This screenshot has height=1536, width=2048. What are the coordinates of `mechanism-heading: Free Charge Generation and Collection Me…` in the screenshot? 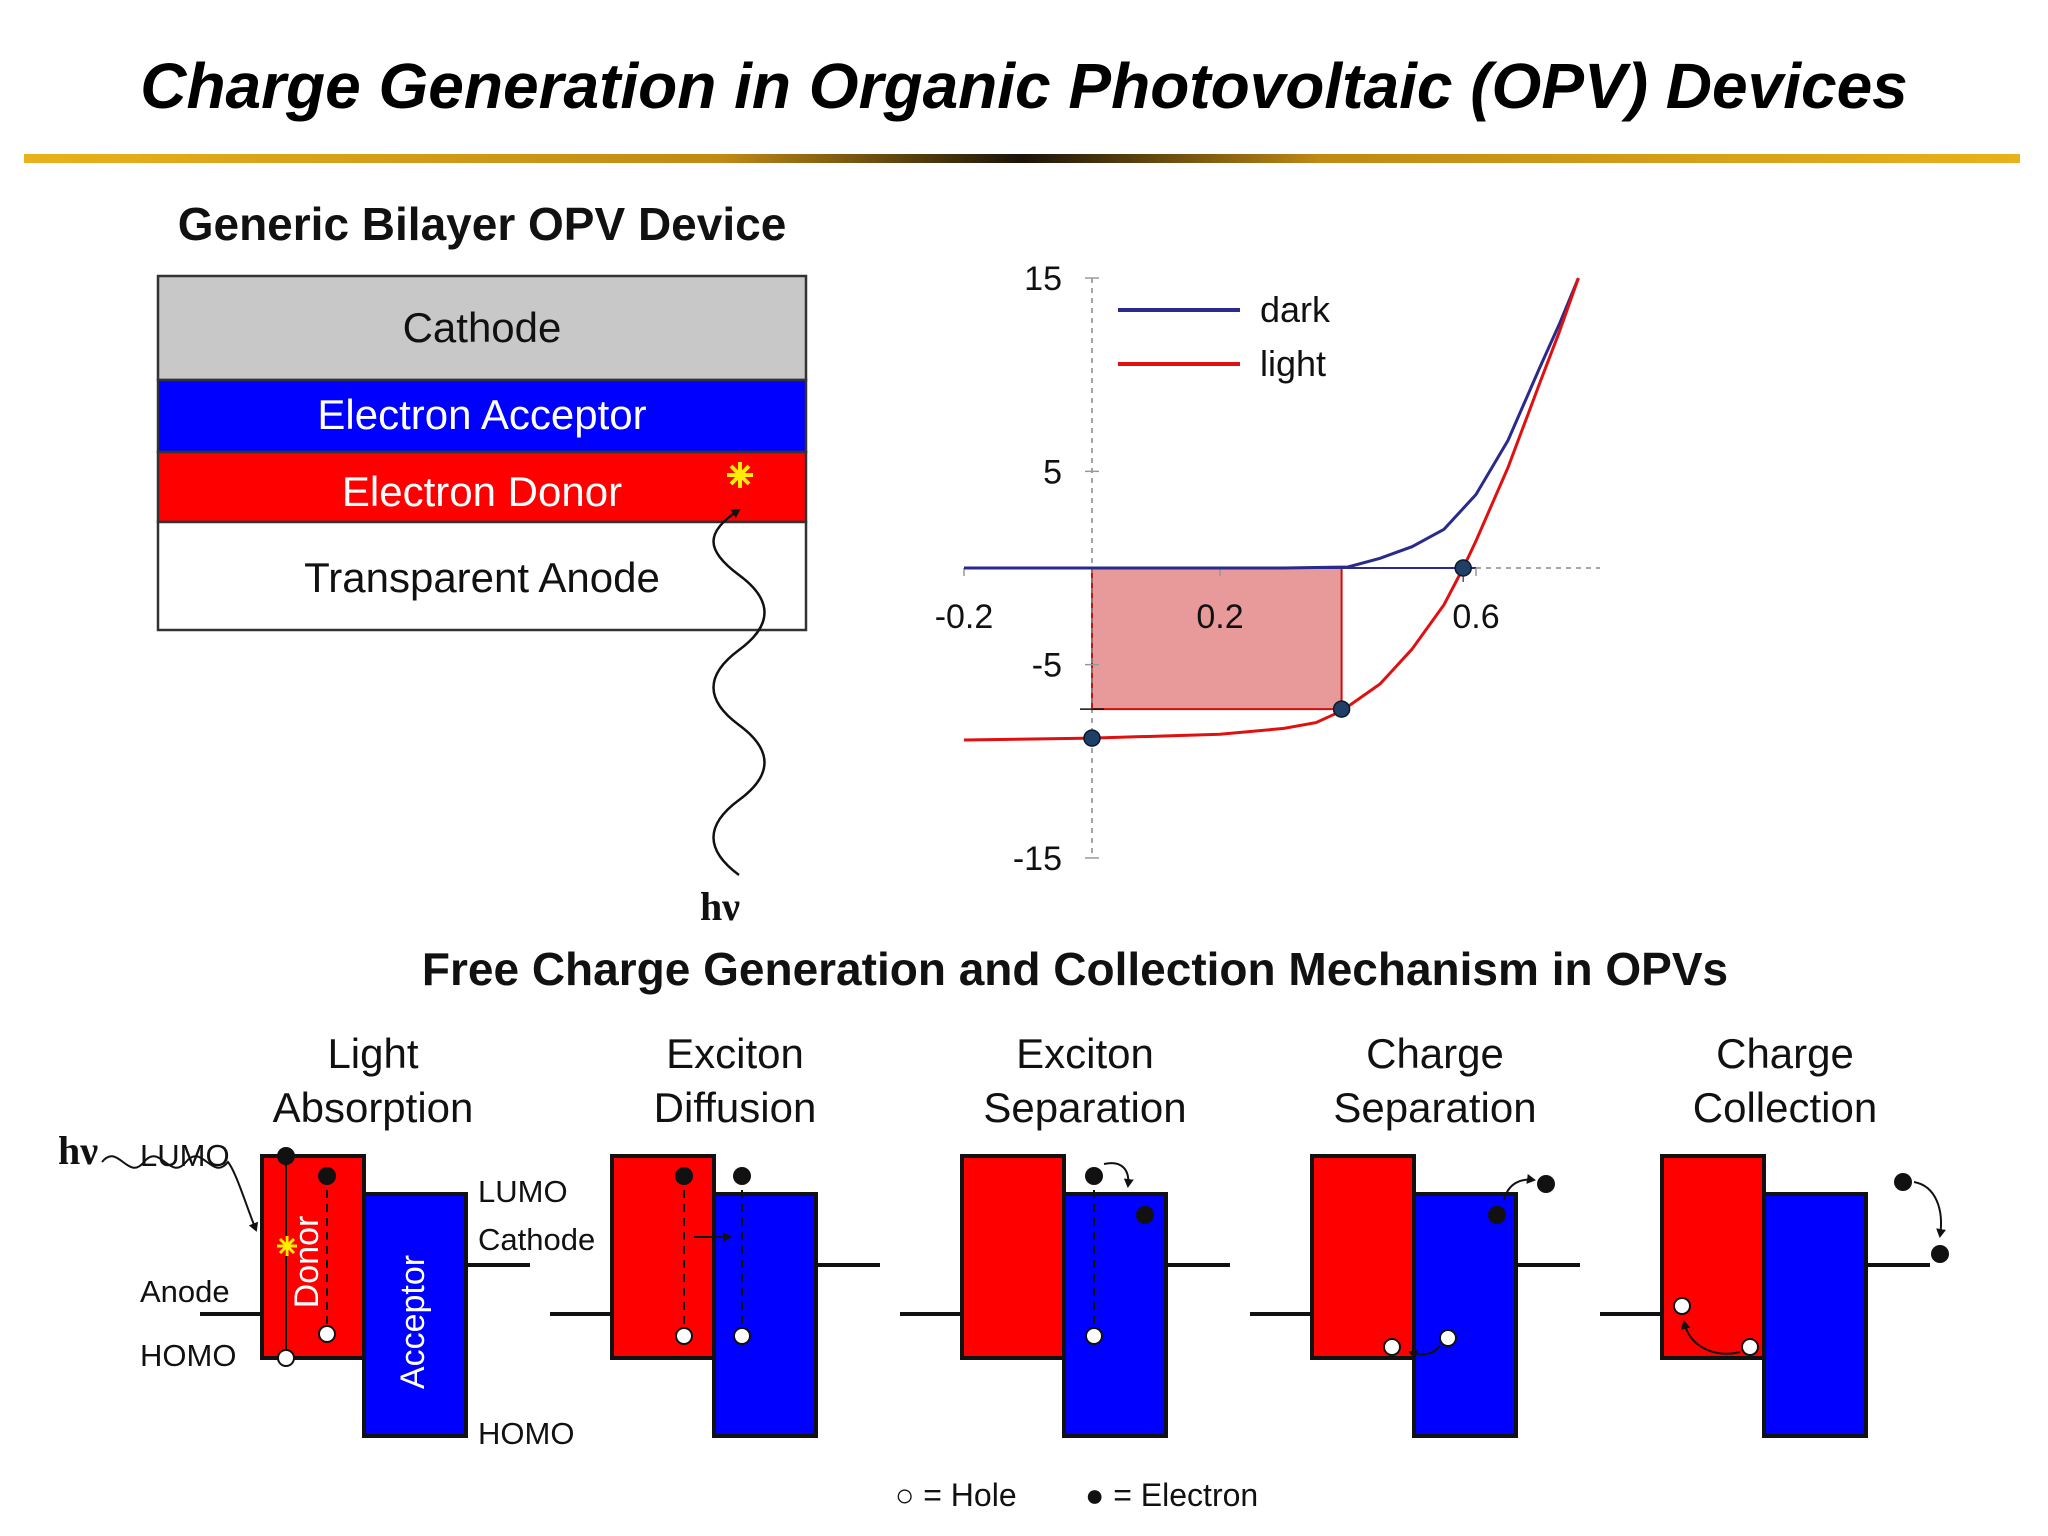 It's located at (1075, 969).